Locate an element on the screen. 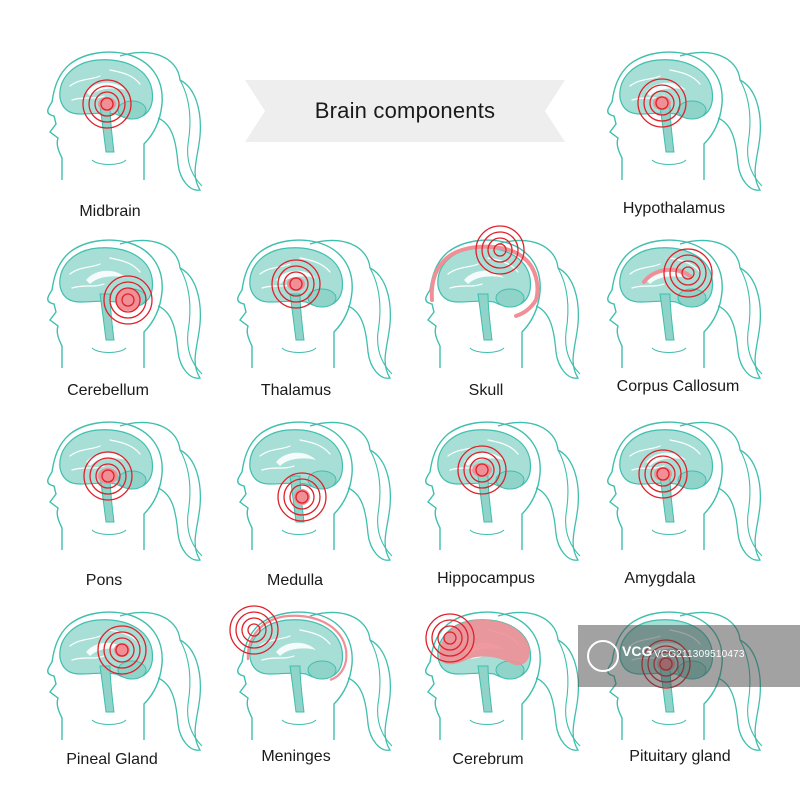  meninges-highlight is located at coordinates (297, 648).